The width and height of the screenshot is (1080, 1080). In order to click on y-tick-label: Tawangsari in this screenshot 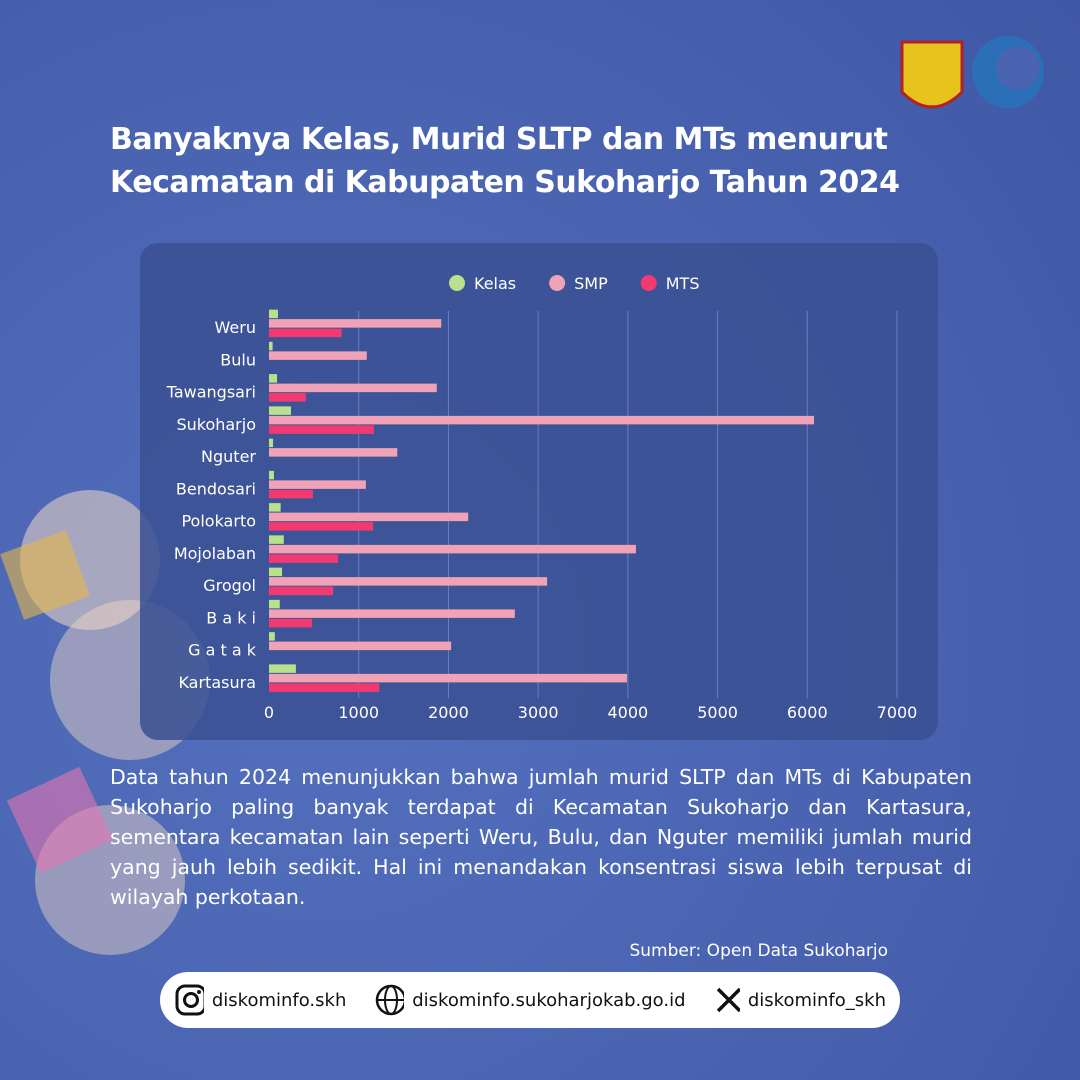, I will do `click(211, 392)`.